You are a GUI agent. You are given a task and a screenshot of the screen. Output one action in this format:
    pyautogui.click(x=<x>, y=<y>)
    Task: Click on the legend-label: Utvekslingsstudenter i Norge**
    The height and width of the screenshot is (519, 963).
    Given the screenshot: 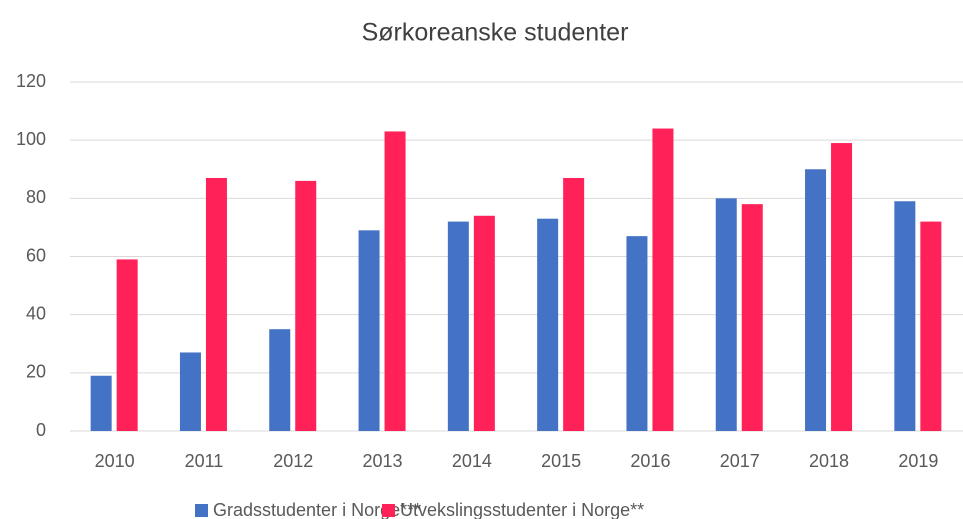 What is the action you would take?
    pyautogui.click(x=522, y=509)
    